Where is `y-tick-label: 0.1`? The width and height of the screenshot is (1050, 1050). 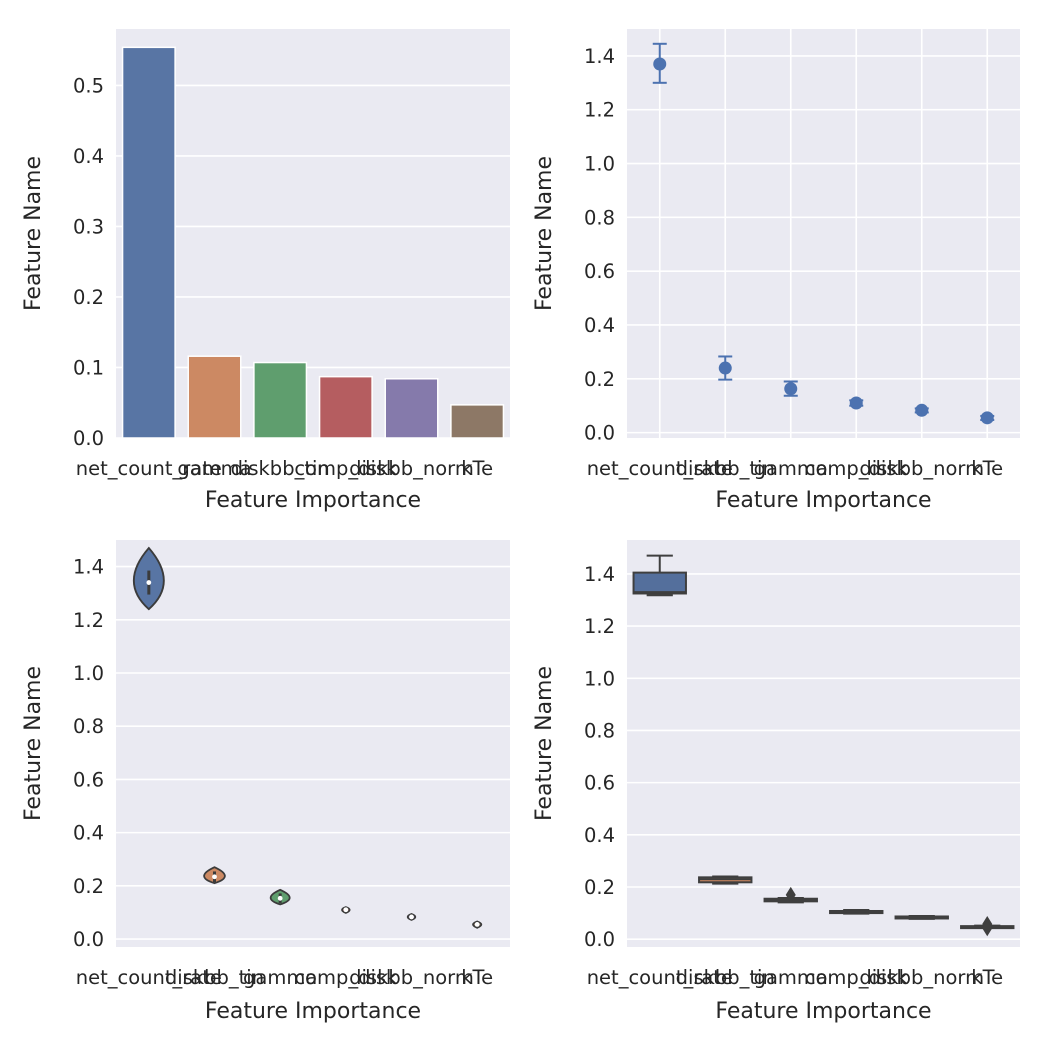
y-tick-label: 0.1 is located at coordinates (88, 367).